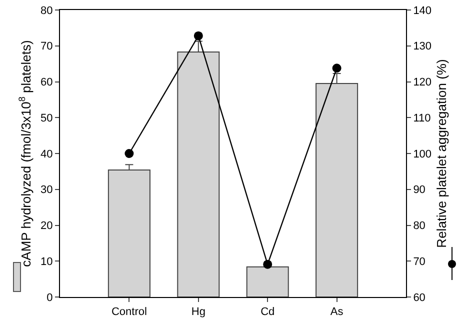 This screenshot has height=326, width=474. Describe the element at coordinates (337, 312) in the screenshot. I see `x-tick-label: As` at that location.